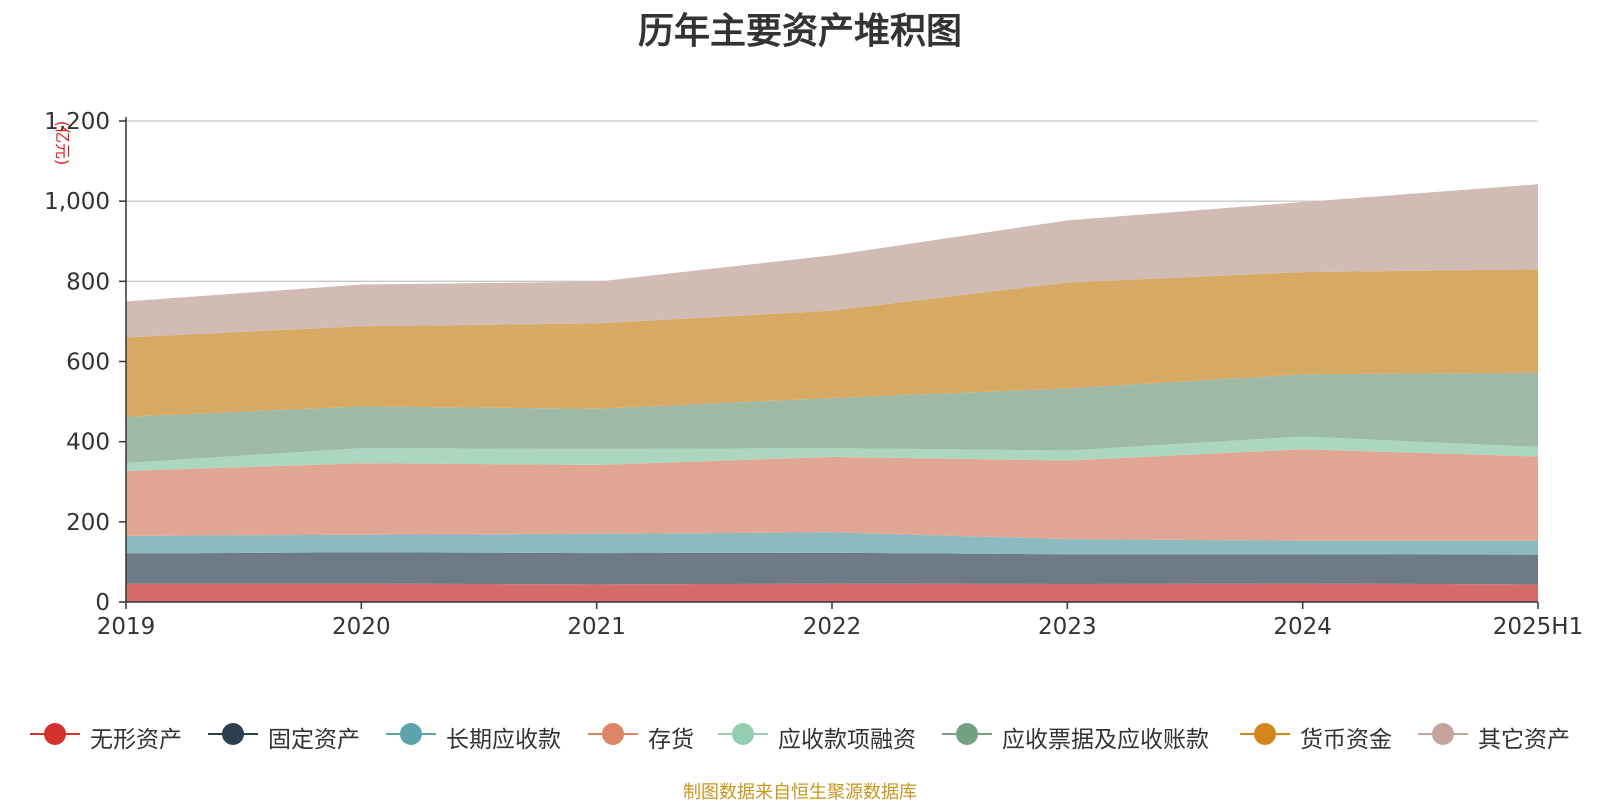 The image size is (1600, 804). Describe the element at coordinates (88, 282) in the screenshot. I see `y-tick-label: 800` at that location.